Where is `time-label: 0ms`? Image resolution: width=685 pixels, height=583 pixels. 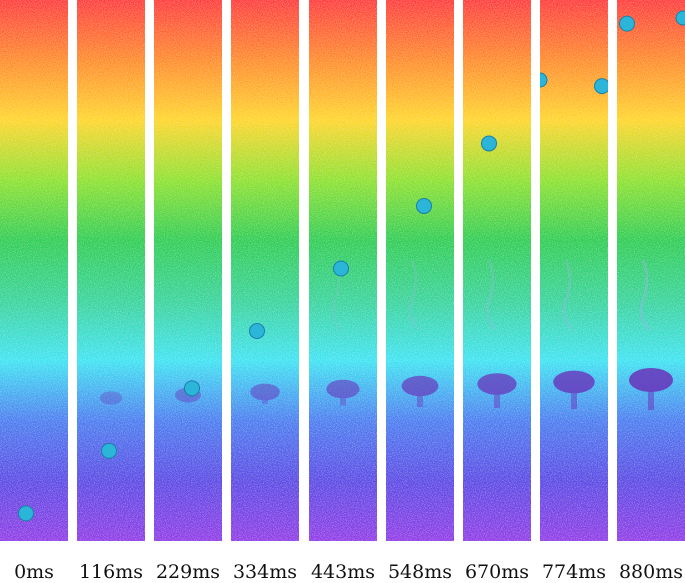
time-label: 0ms is located at coordinates (34, 572).